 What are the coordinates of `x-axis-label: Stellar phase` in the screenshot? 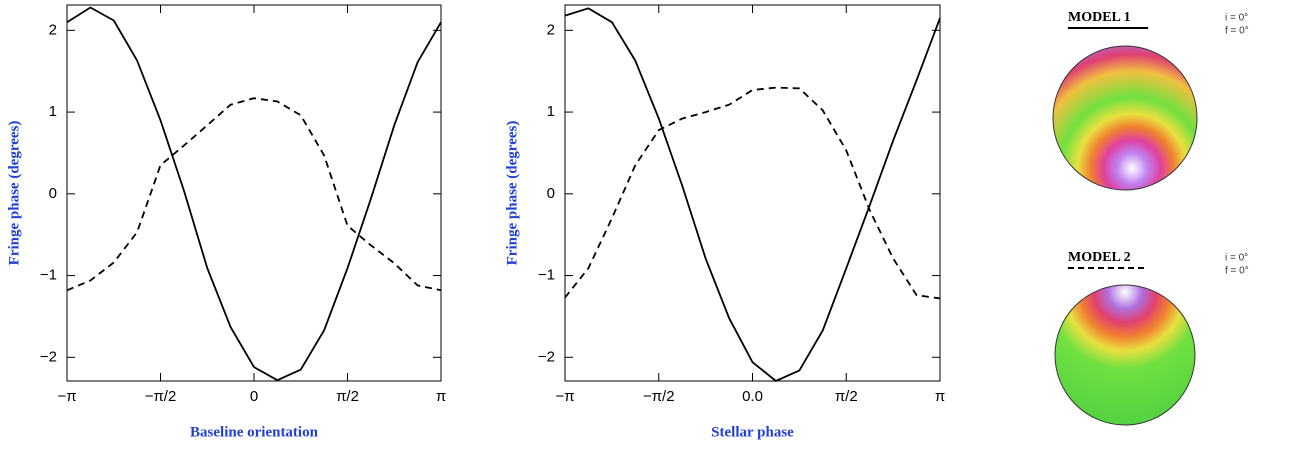 It's located at (752, 432).